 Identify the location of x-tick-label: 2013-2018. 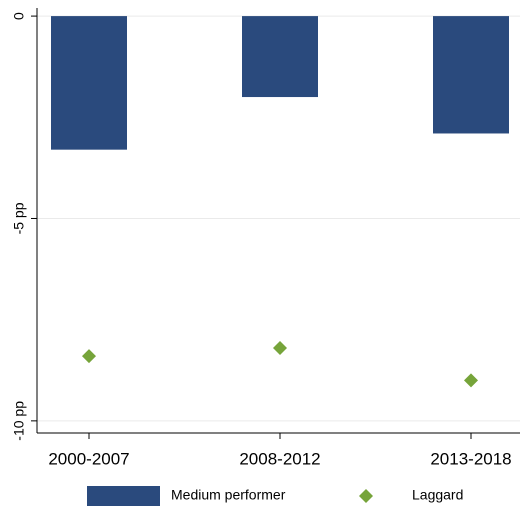
(470, 458).